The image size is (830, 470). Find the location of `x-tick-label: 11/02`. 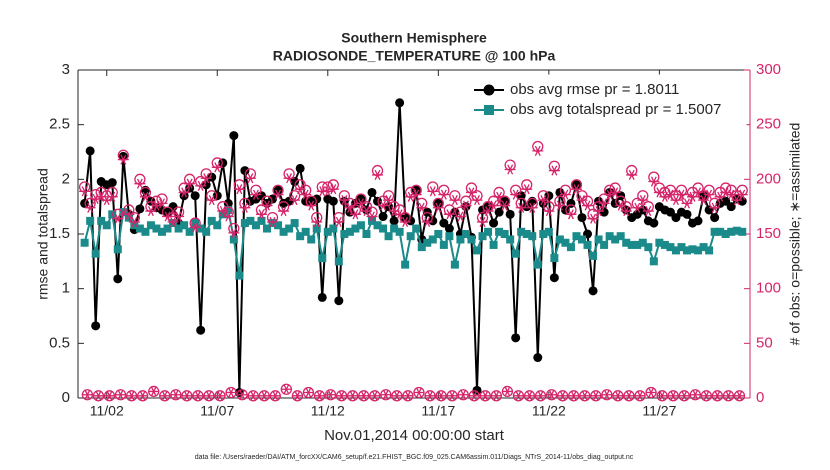

x-tick-label: 11/02 is located at coordinates (107, 411).